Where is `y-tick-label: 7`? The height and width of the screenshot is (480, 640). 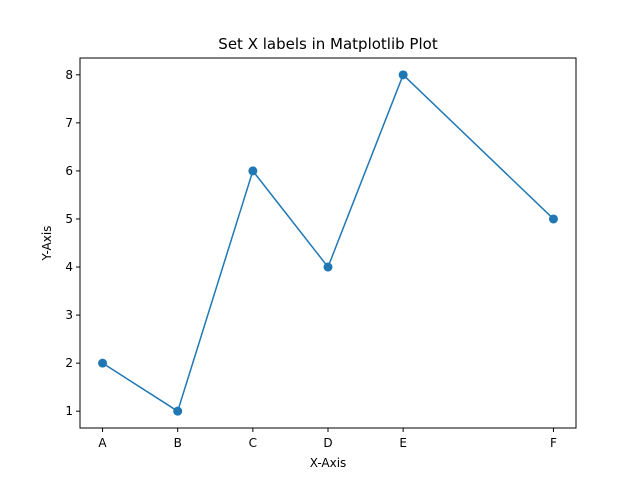
y-tick-label: 7 is located at coordinates (69, 123).